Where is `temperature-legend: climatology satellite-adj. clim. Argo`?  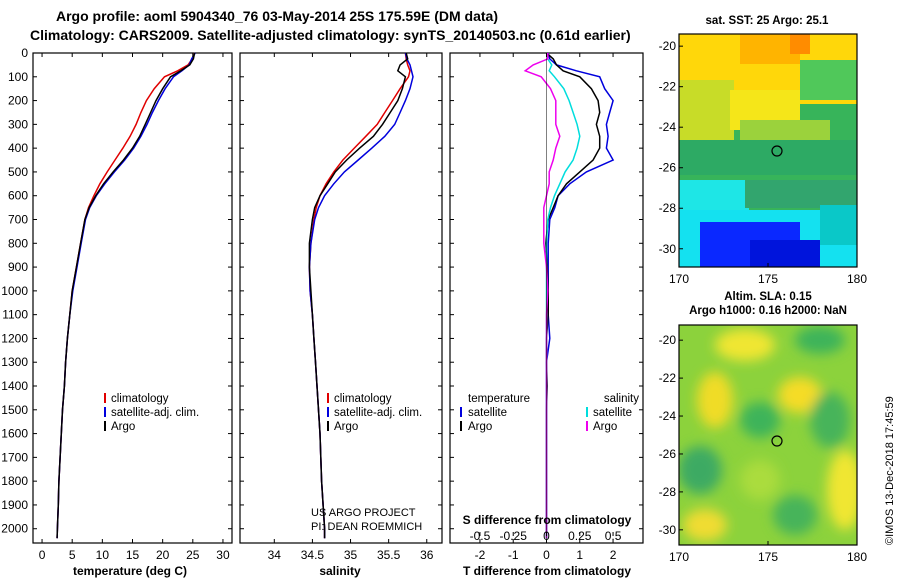 temperature-legend: climatology satellite-adj. clim. Argo is located at coordinates (151, 413).